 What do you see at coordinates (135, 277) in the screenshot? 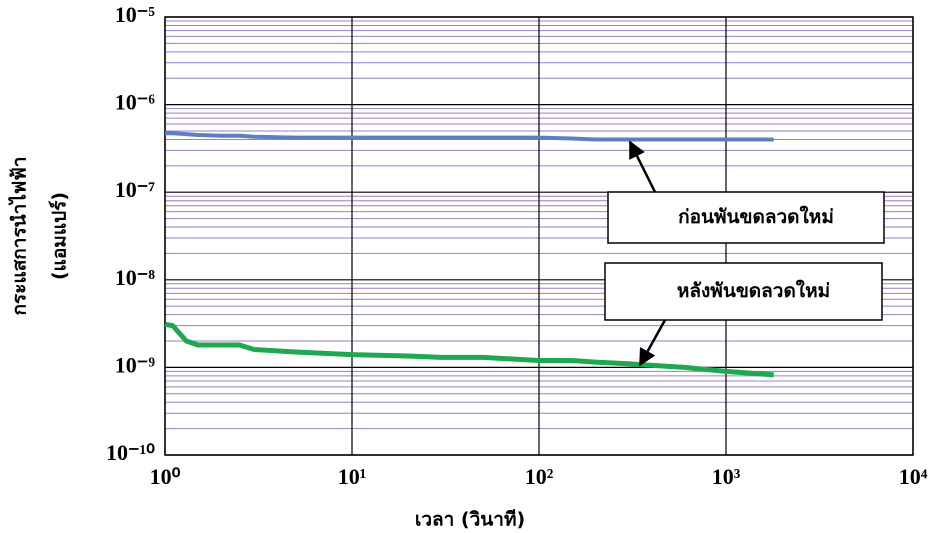
I see `y-tick-label: 10⁻⁸` at bounding box center [135, 277].